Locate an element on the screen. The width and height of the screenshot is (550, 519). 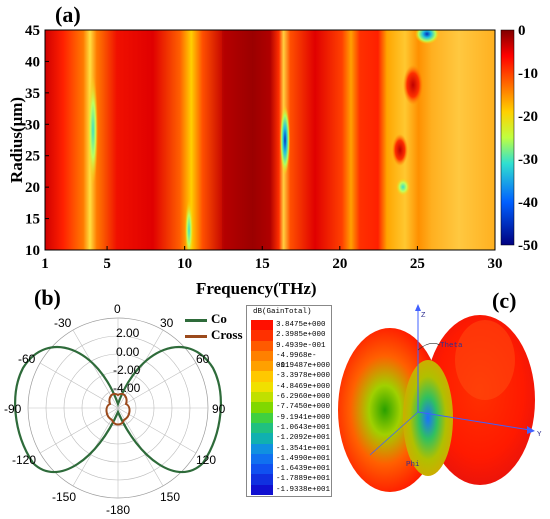
colorbar-ticks: 0 -10 -20 -30 -40 -50 is located at coordinates (528, 138).